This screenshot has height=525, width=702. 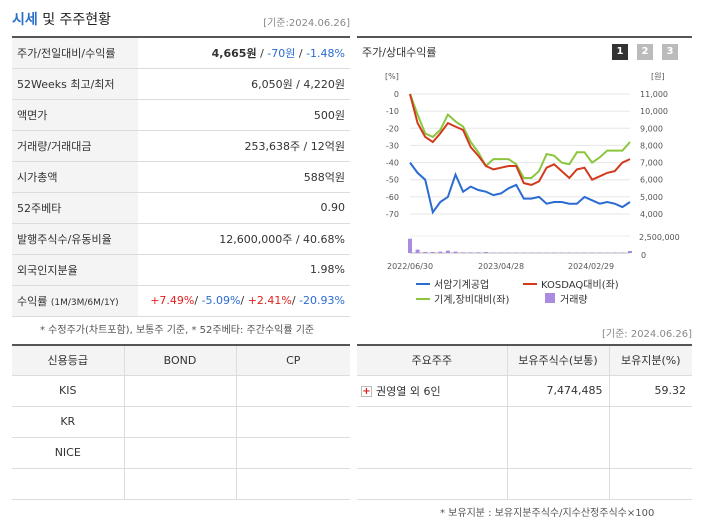 I want to click on price-rate: -1.48%, so click(x=325, y=53).